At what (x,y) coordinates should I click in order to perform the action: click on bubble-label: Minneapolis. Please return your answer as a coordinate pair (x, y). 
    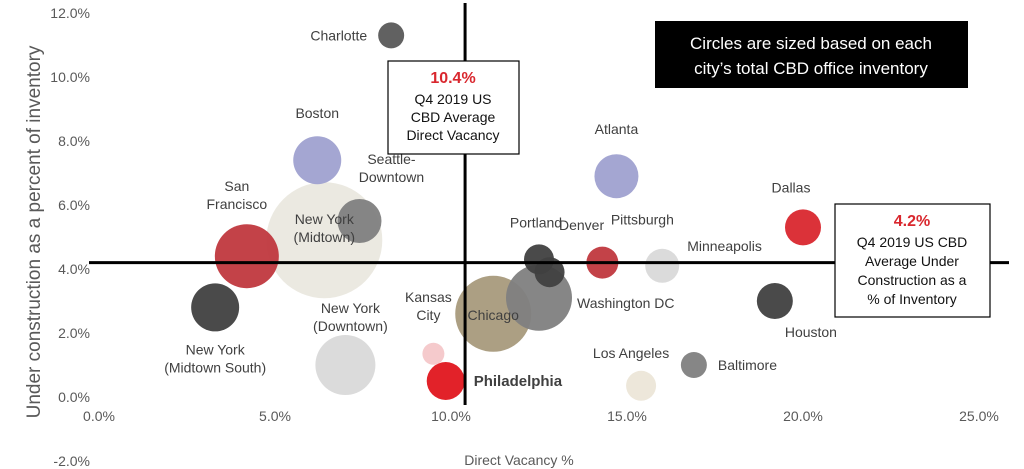
    Looking at the image, I should click on (724, 246).